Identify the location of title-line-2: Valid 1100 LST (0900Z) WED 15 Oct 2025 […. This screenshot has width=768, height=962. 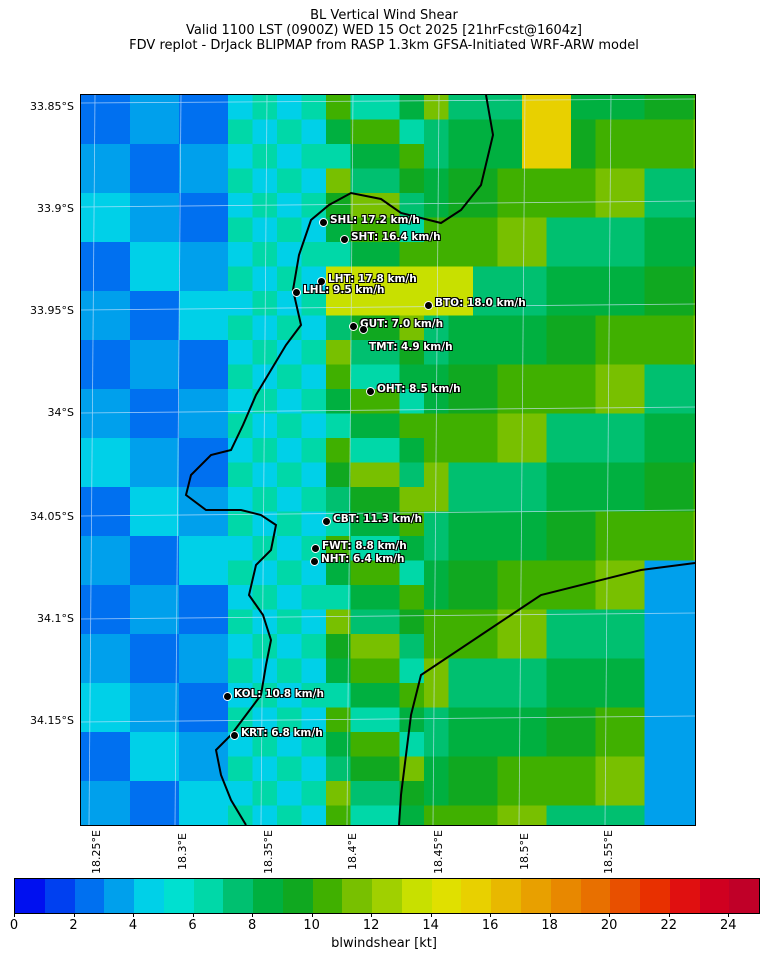
(384, 30).